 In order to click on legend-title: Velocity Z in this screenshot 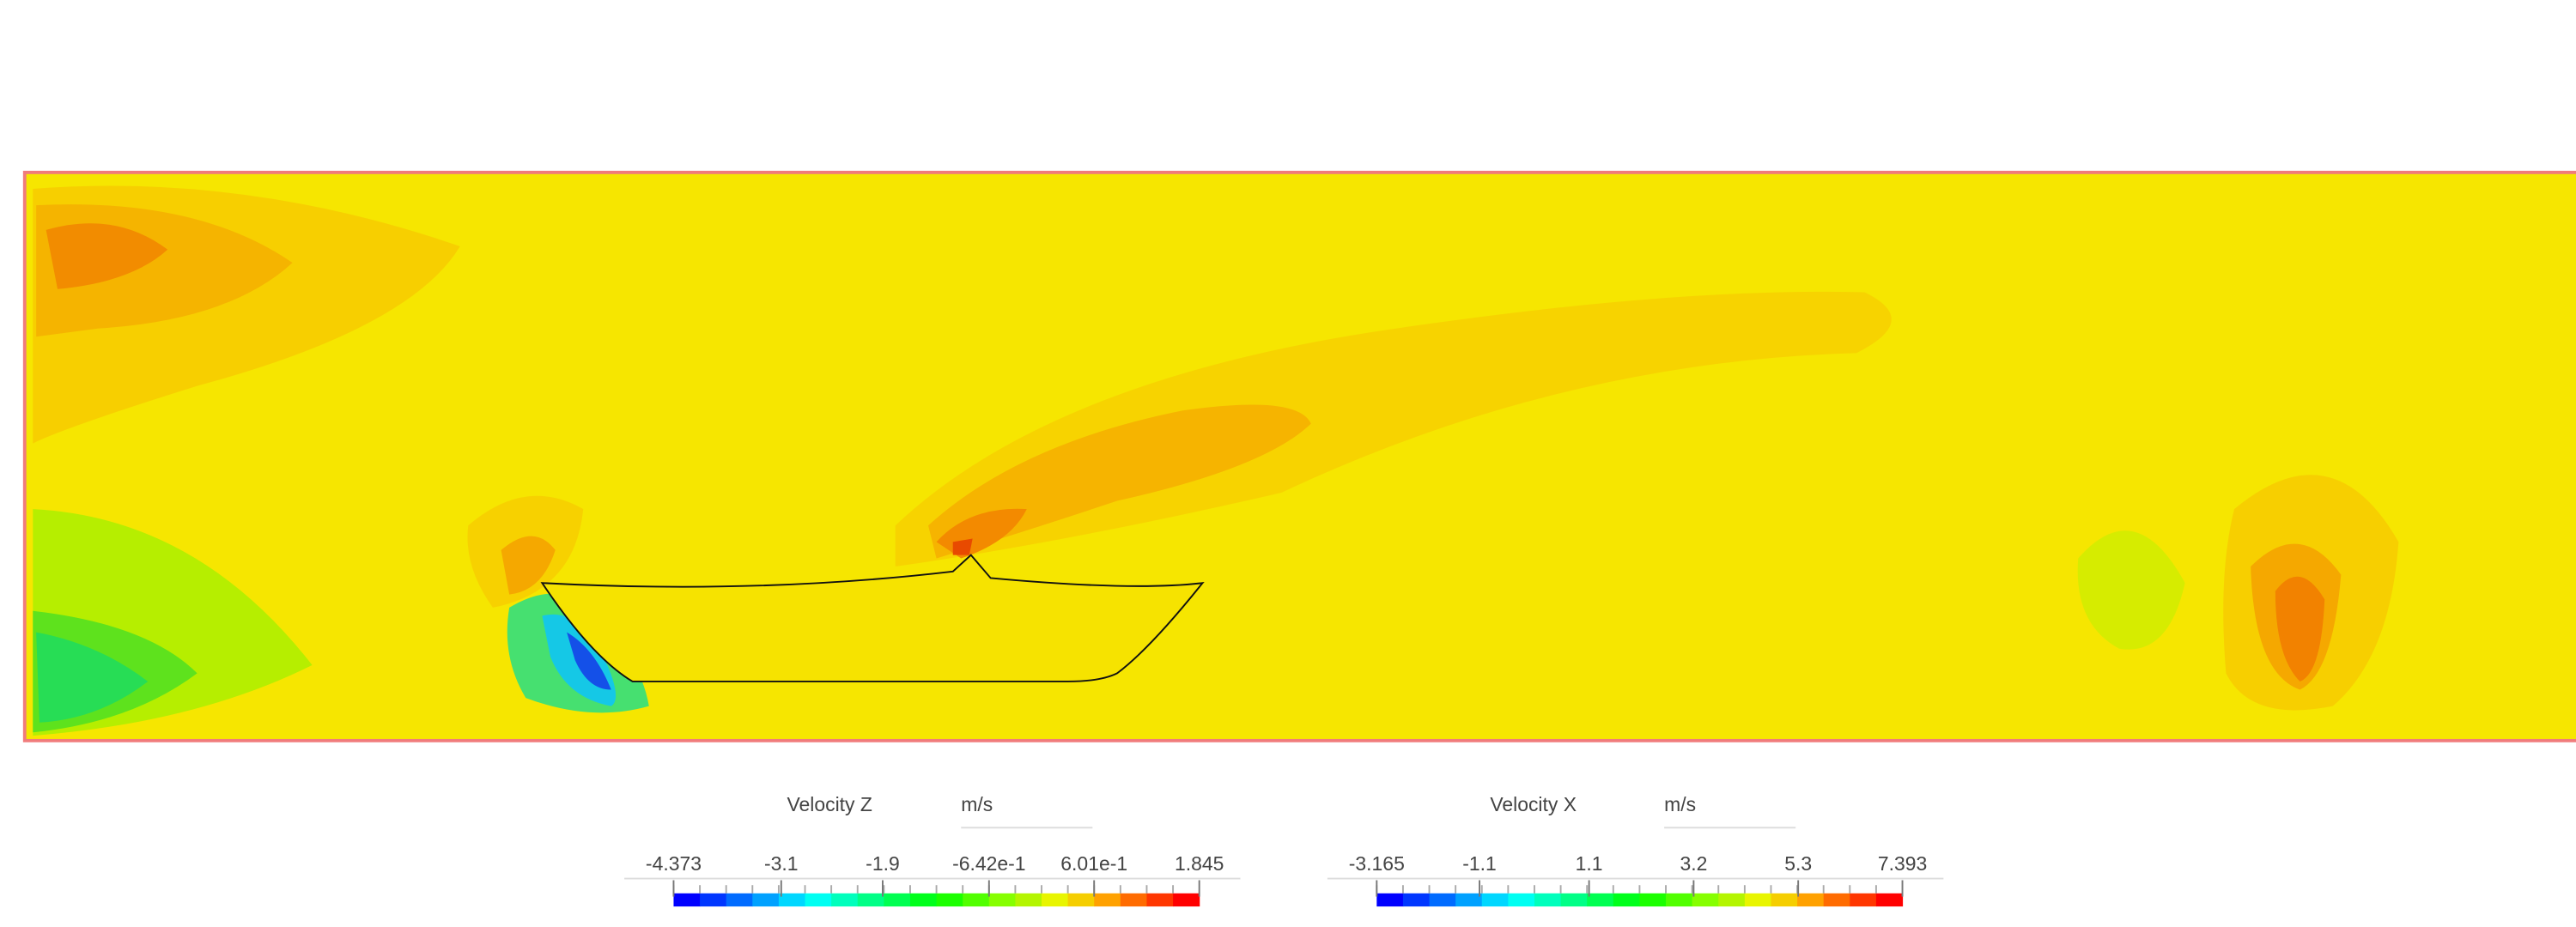, I will do `click(830, 804)`.